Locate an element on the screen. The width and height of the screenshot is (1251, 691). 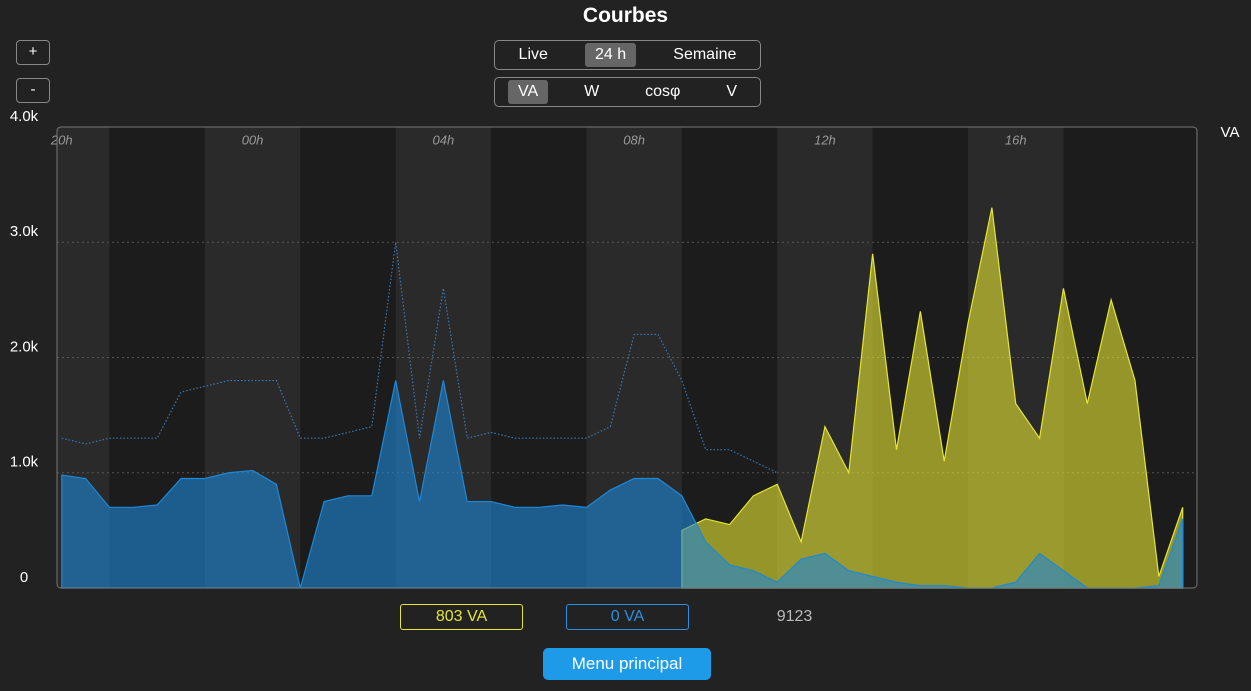
period-button: Live is located at coordinates (533, 54).